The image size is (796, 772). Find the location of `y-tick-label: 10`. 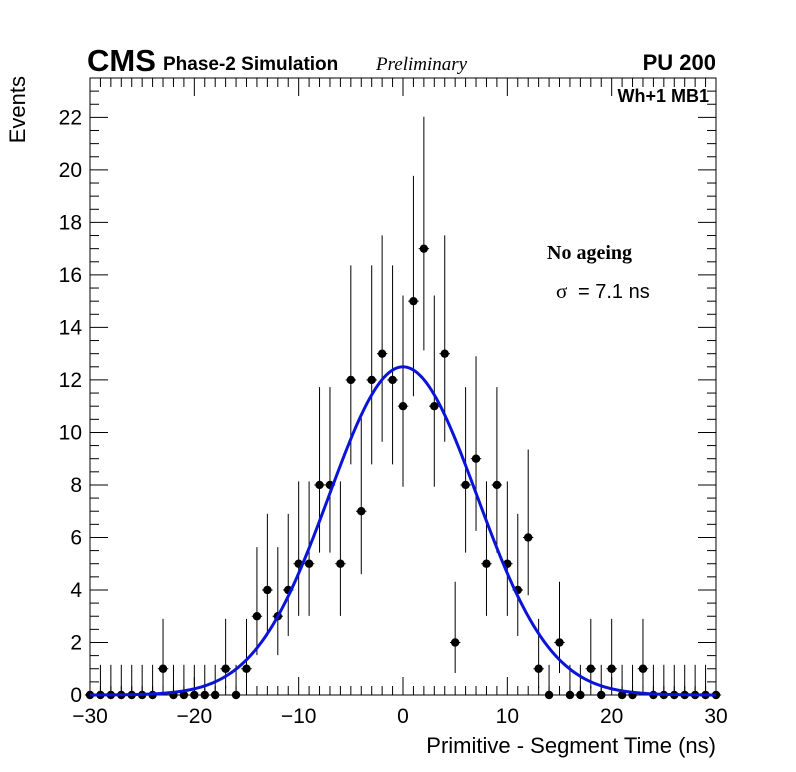

y-tick-label: 10 is located at coordinates (70, 432).